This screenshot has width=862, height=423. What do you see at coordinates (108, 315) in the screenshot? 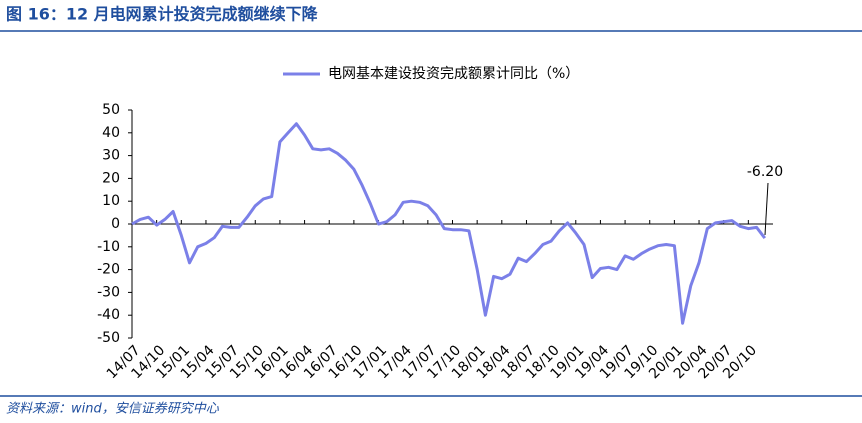
I see `y-tick-label: -40` at bounding box center [108, 315].